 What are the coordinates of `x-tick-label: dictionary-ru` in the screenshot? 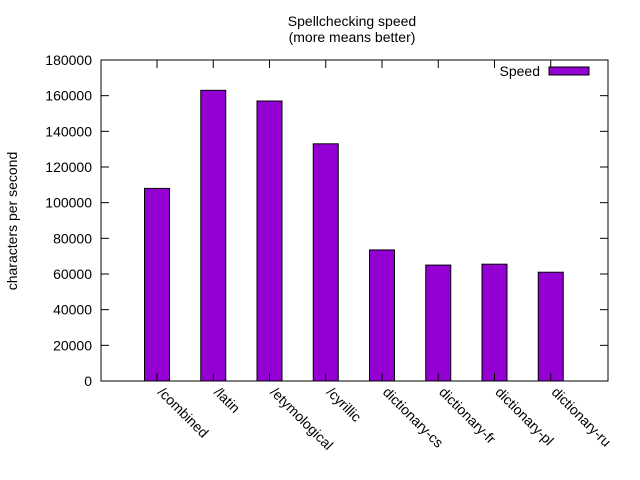 It's located at (582, 417).